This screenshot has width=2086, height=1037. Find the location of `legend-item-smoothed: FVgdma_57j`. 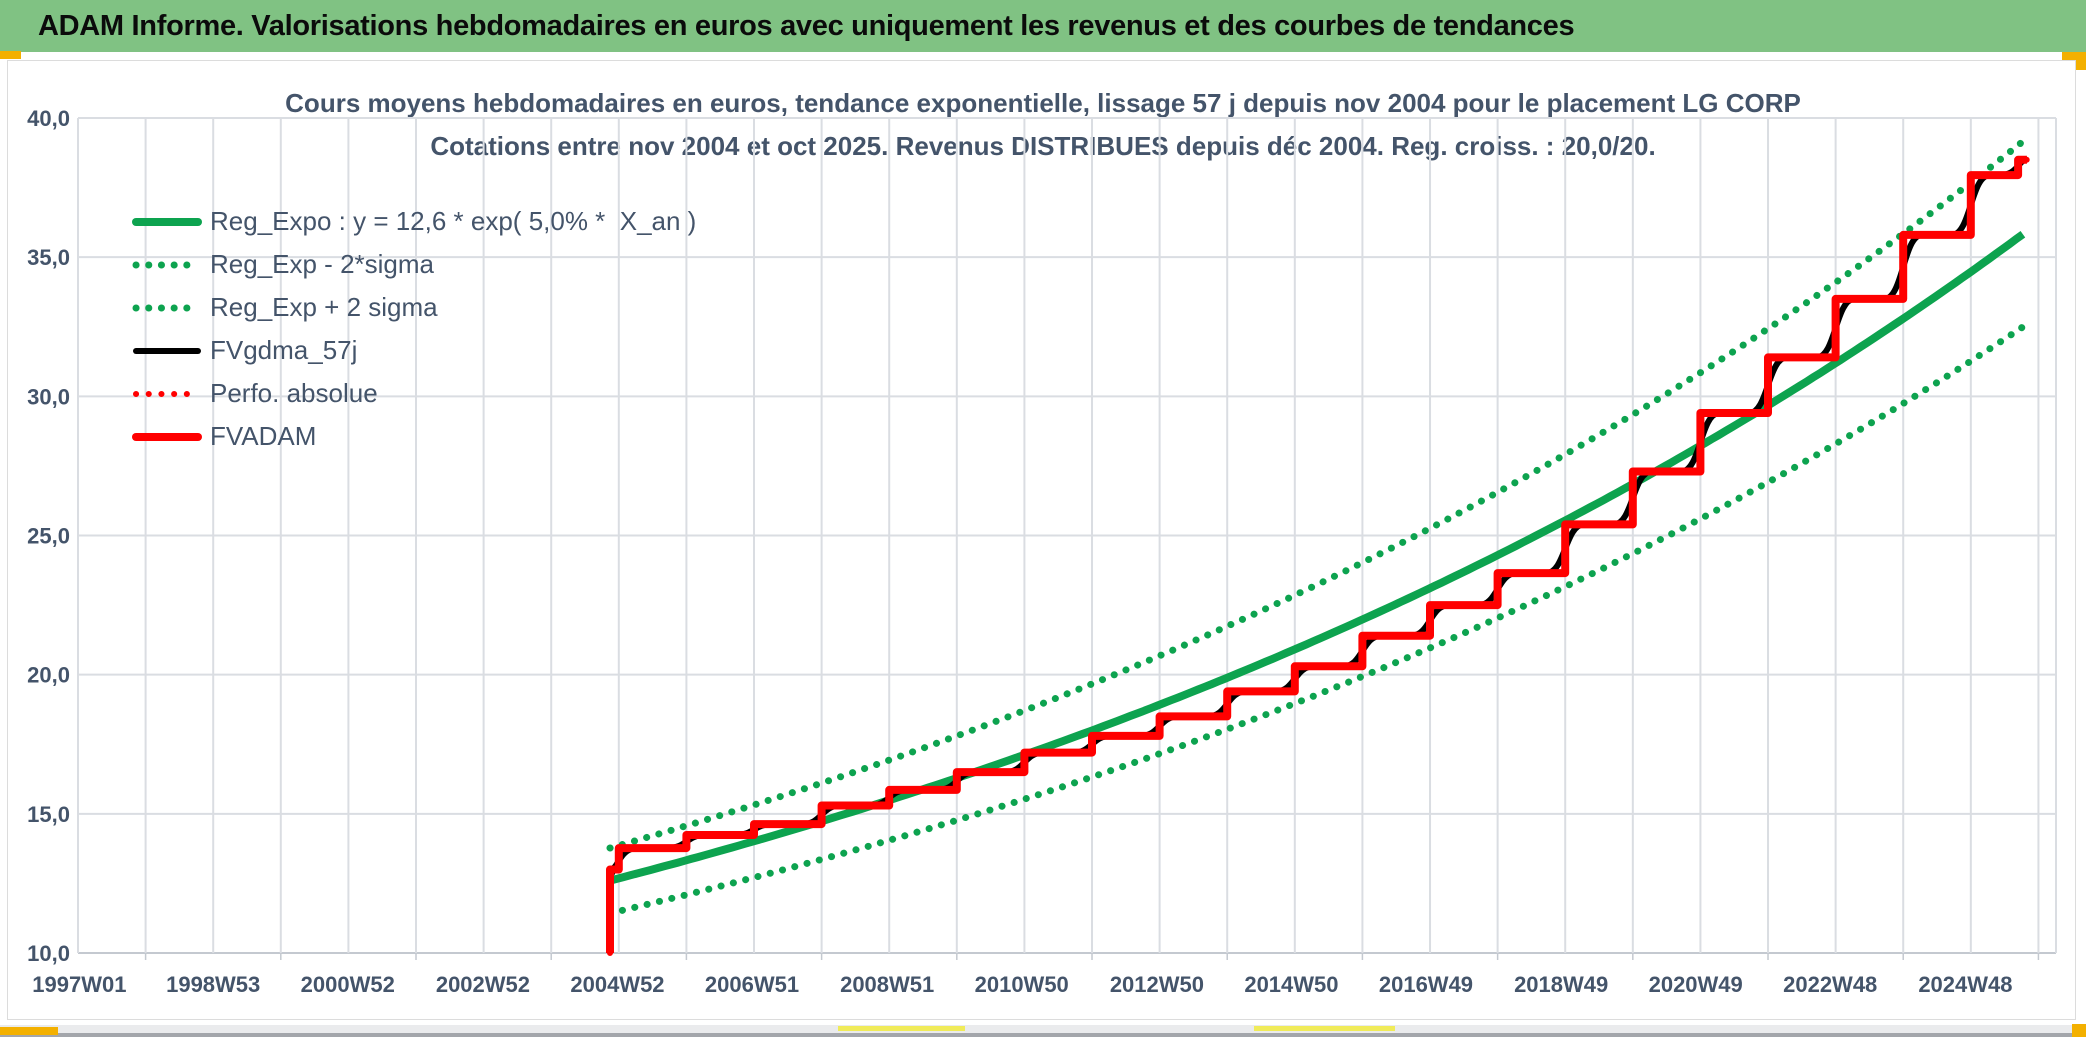

legend-item-smoothed: FVgdma_57j is located at coordinates (414, 350).